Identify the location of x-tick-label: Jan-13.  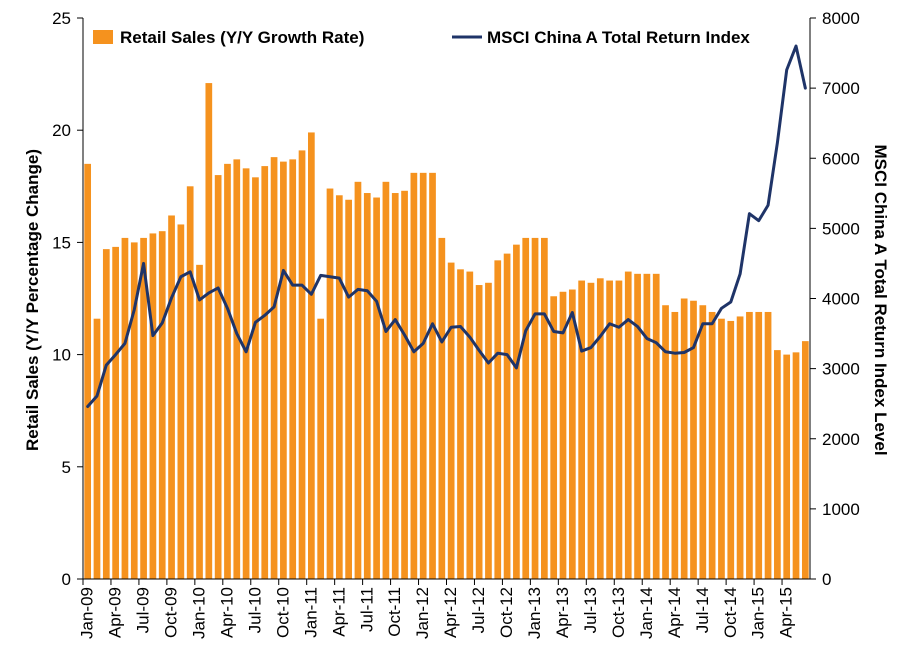
(534, 613).